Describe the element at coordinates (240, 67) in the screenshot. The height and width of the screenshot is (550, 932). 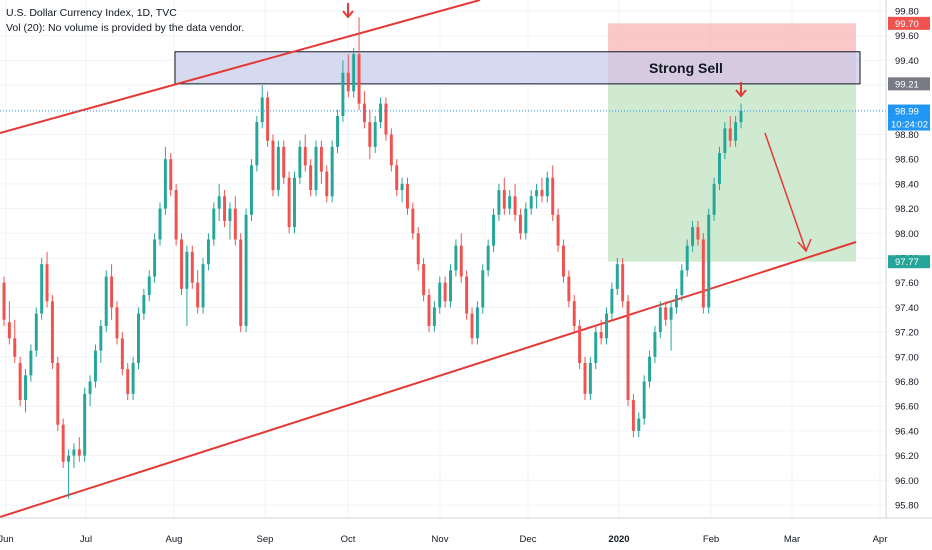
I see `upper-trendline` at that location.